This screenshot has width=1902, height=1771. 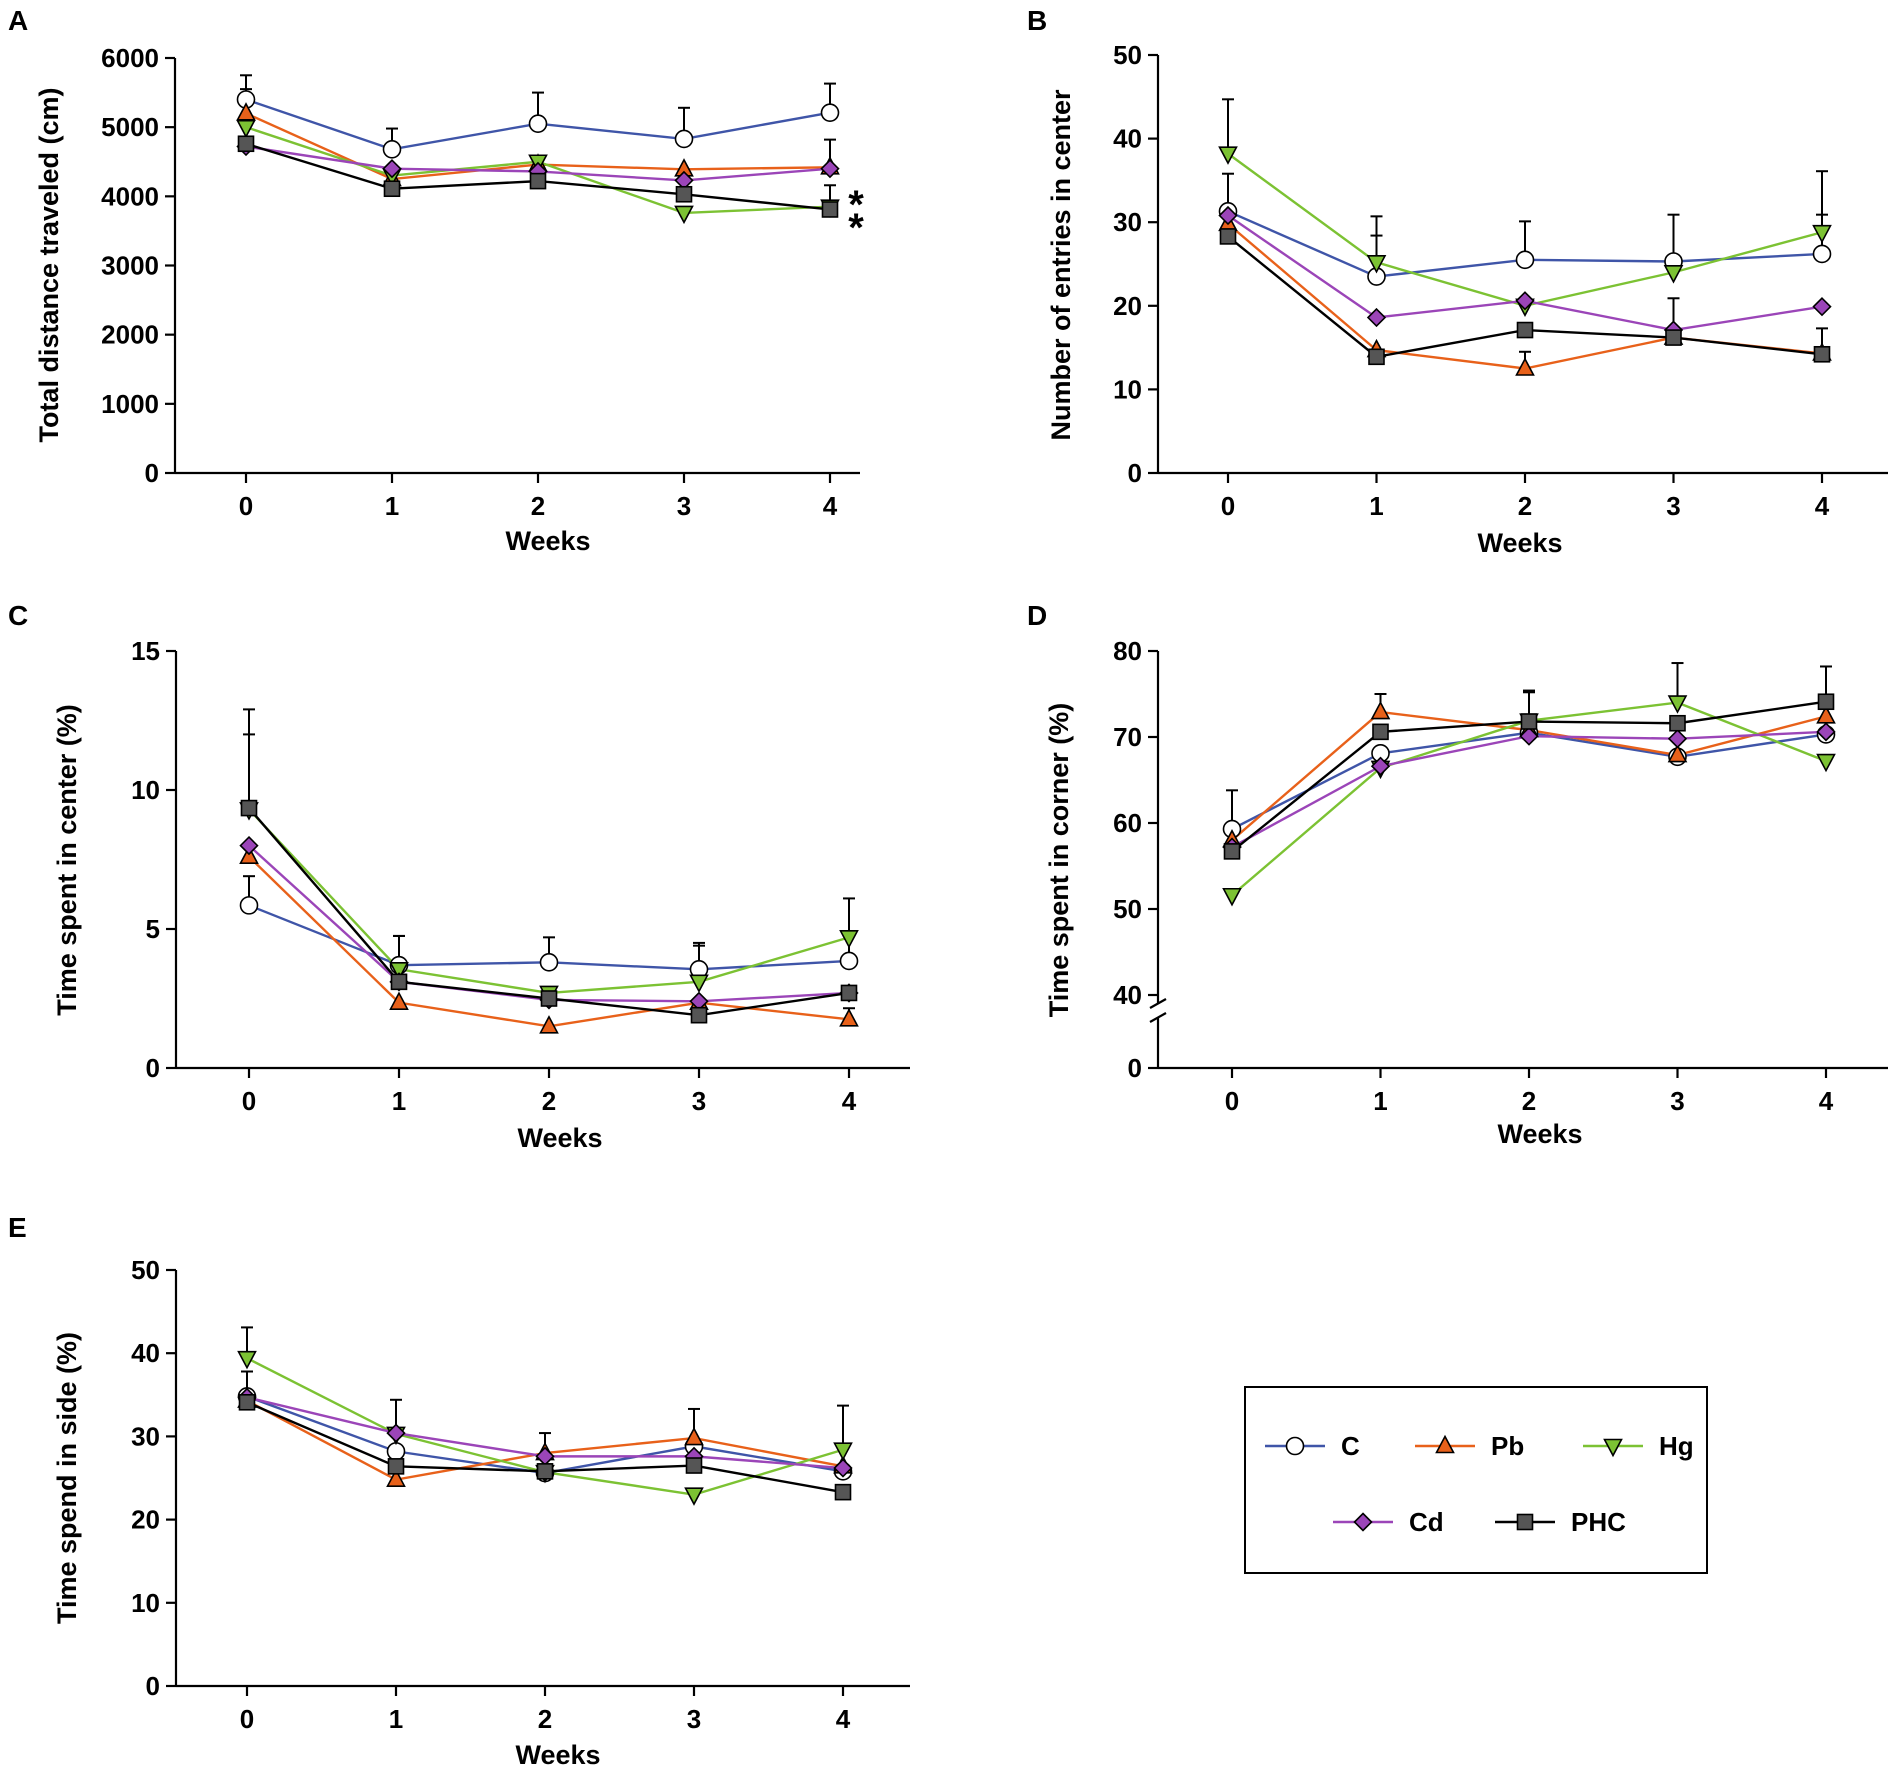 I want to click on y-tick-label: 30, so click(x=1127, y=222).